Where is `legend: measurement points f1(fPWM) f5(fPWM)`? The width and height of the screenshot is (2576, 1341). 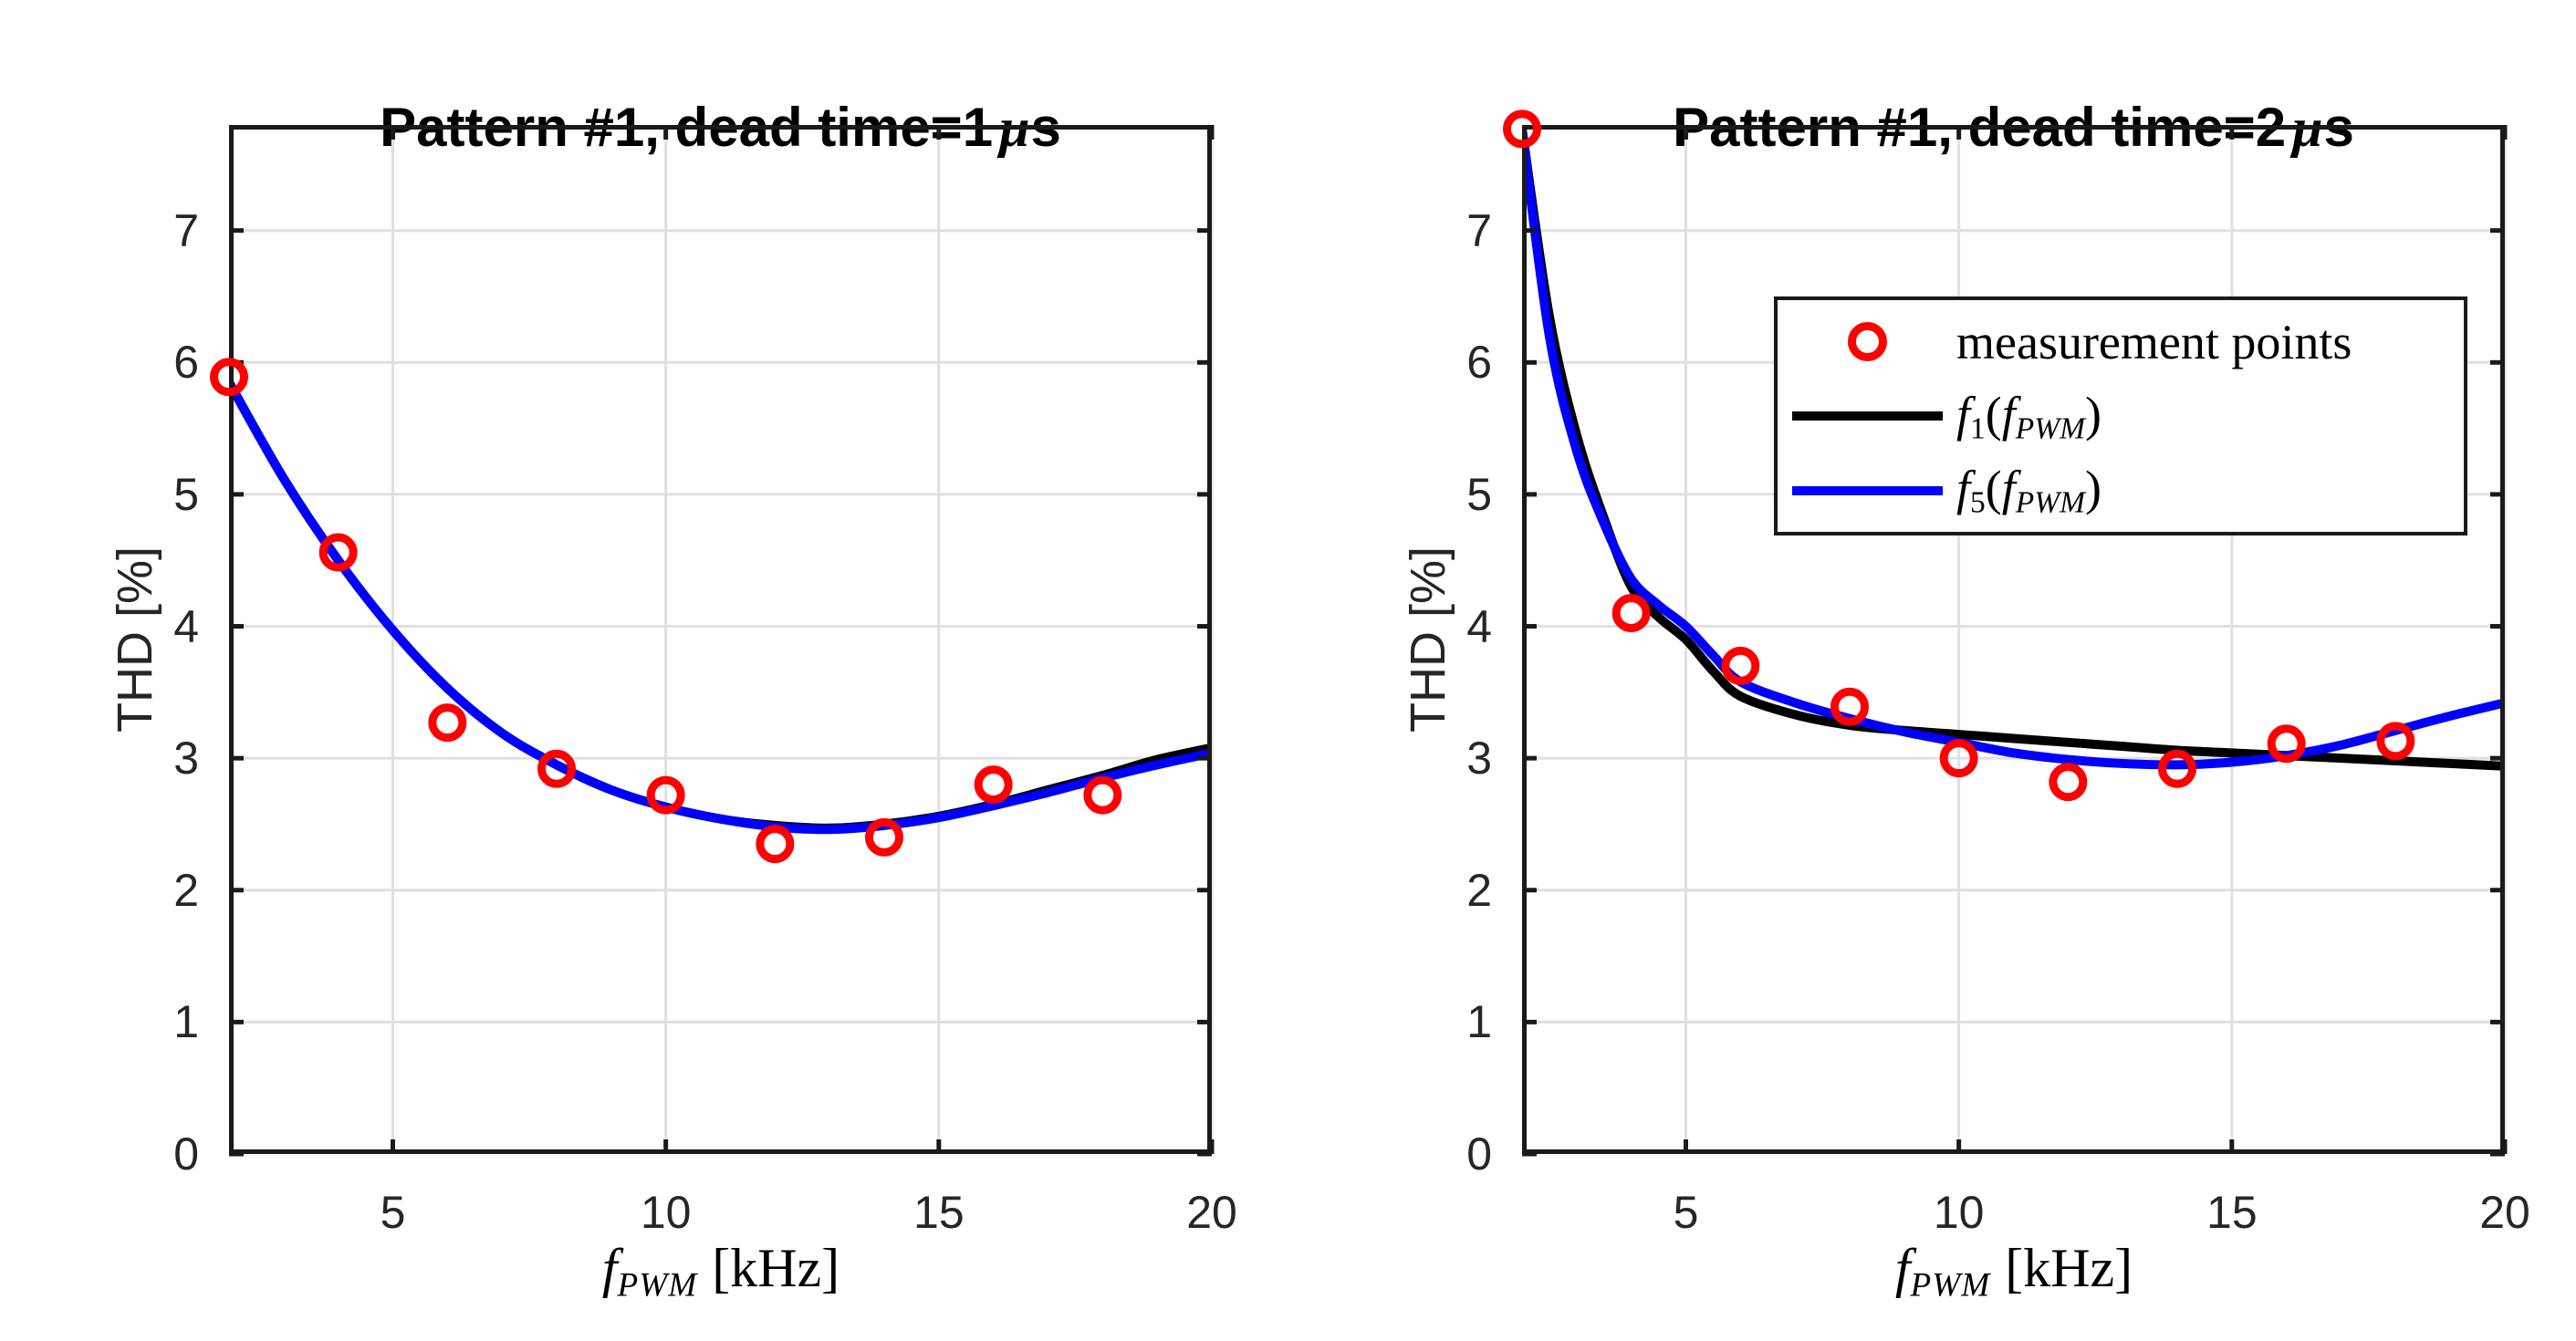
legend: measurement points f1(fPWM) f5(fPWM) is located at coordinates (2120, 415).